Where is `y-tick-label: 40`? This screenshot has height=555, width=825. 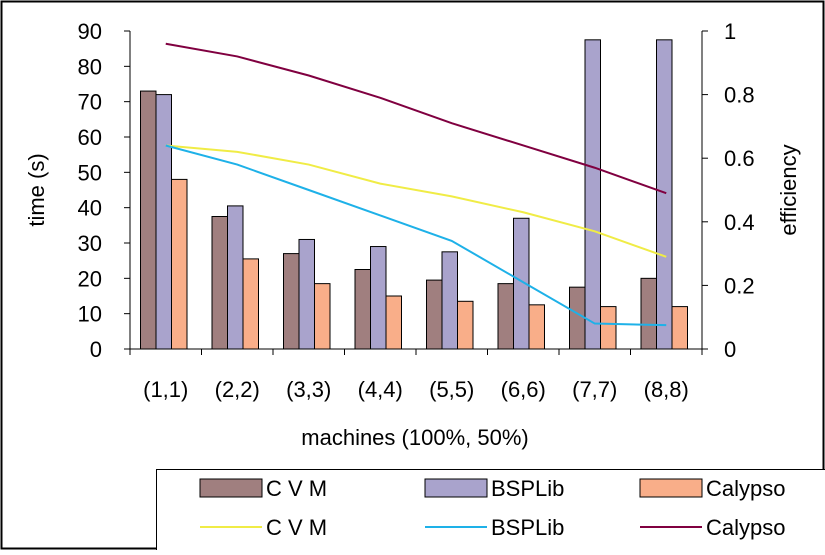
y-tick-label: 40 is located at coordinates (90, 208).